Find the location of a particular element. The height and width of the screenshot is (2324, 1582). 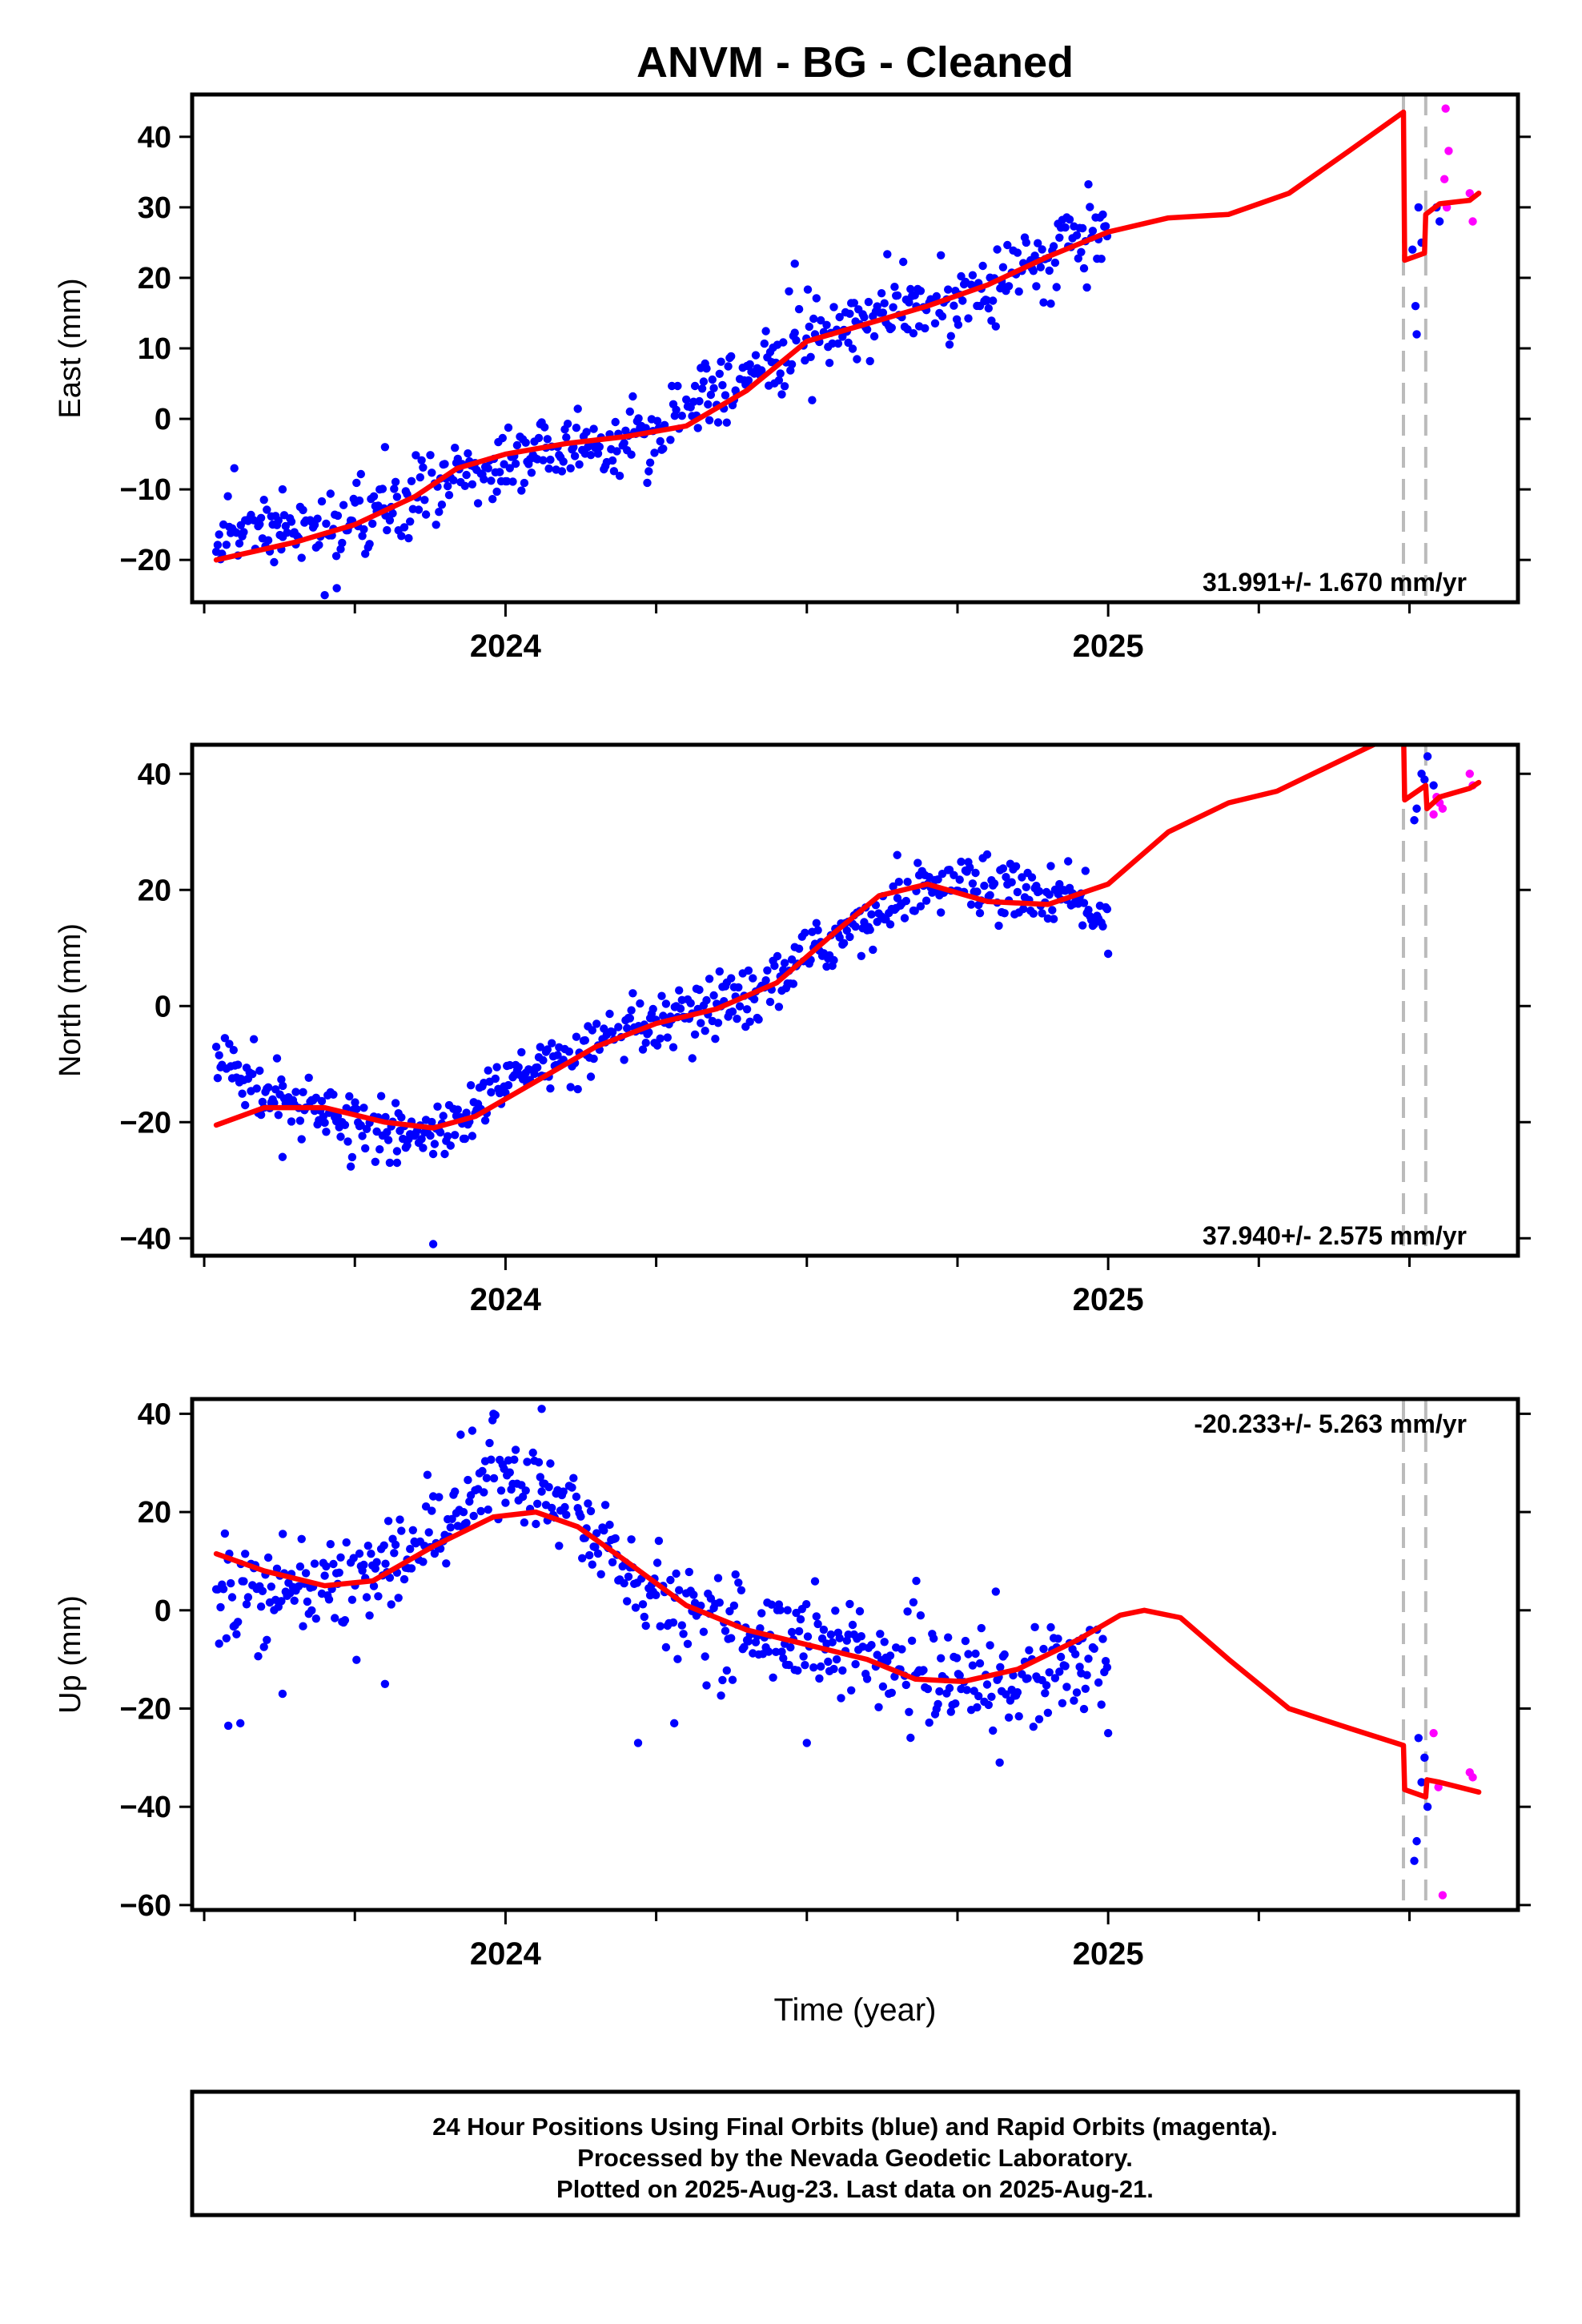

y-tick-label: −10 is located at coordinates (145, 490).